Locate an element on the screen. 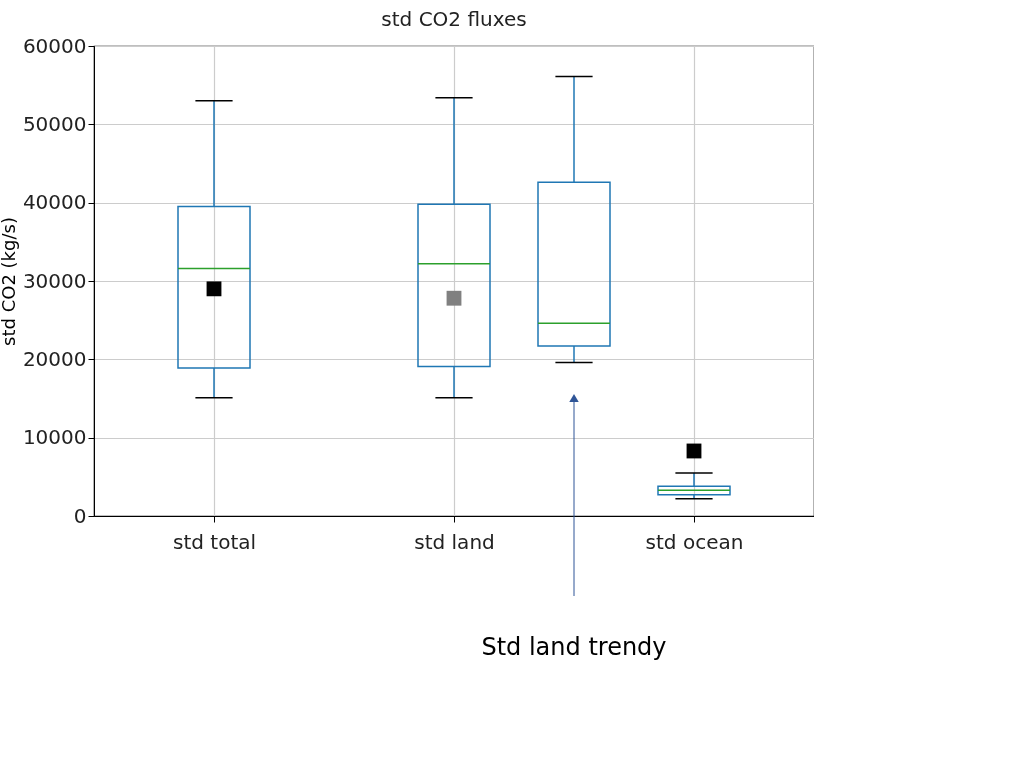 This screenshot has width=1033, height=770. y-tick-label: 30000 is located at coordinates (54, 280).